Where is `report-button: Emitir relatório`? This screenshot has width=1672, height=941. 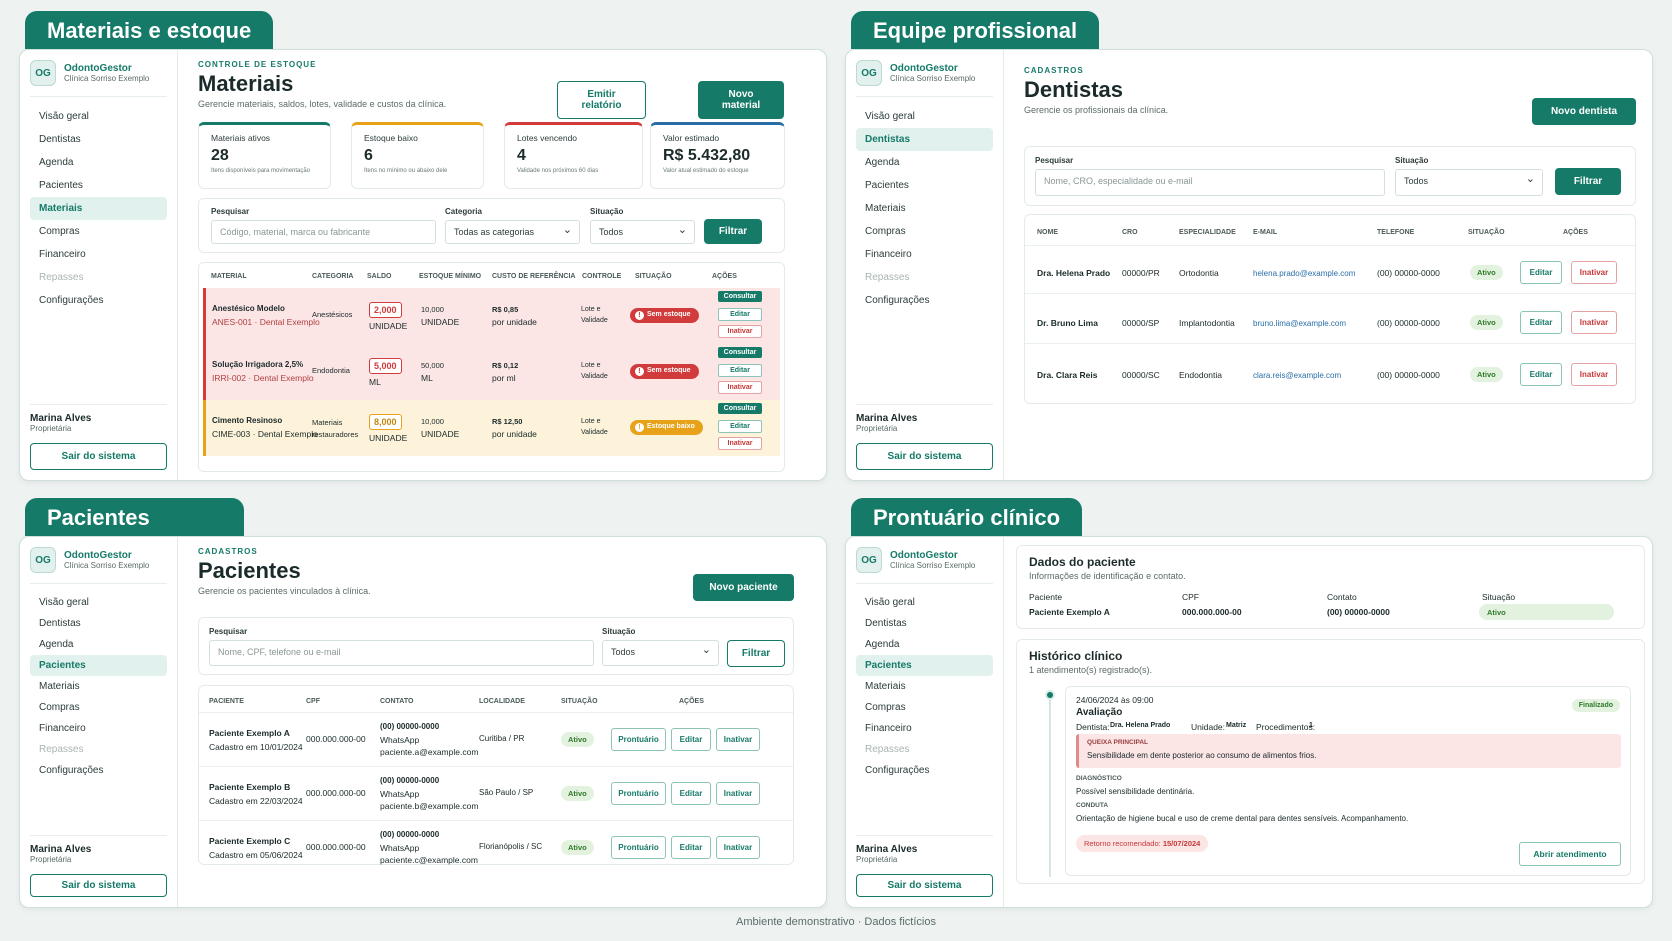 report-button: Emitir relatório is located at coordinates (601, 100).